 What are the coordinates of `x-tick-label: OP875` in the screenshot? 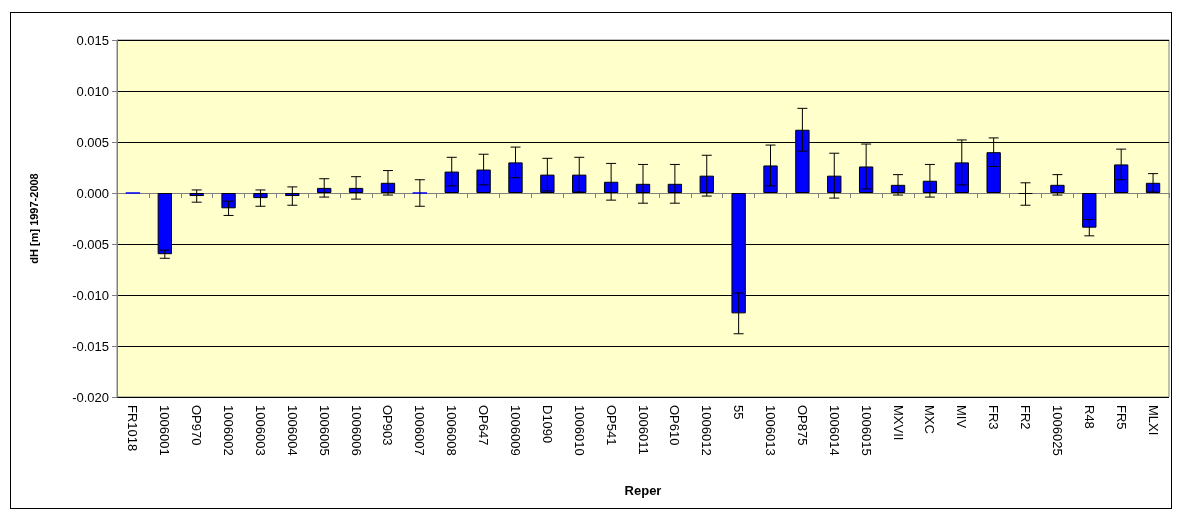 It's located at (802, 425).